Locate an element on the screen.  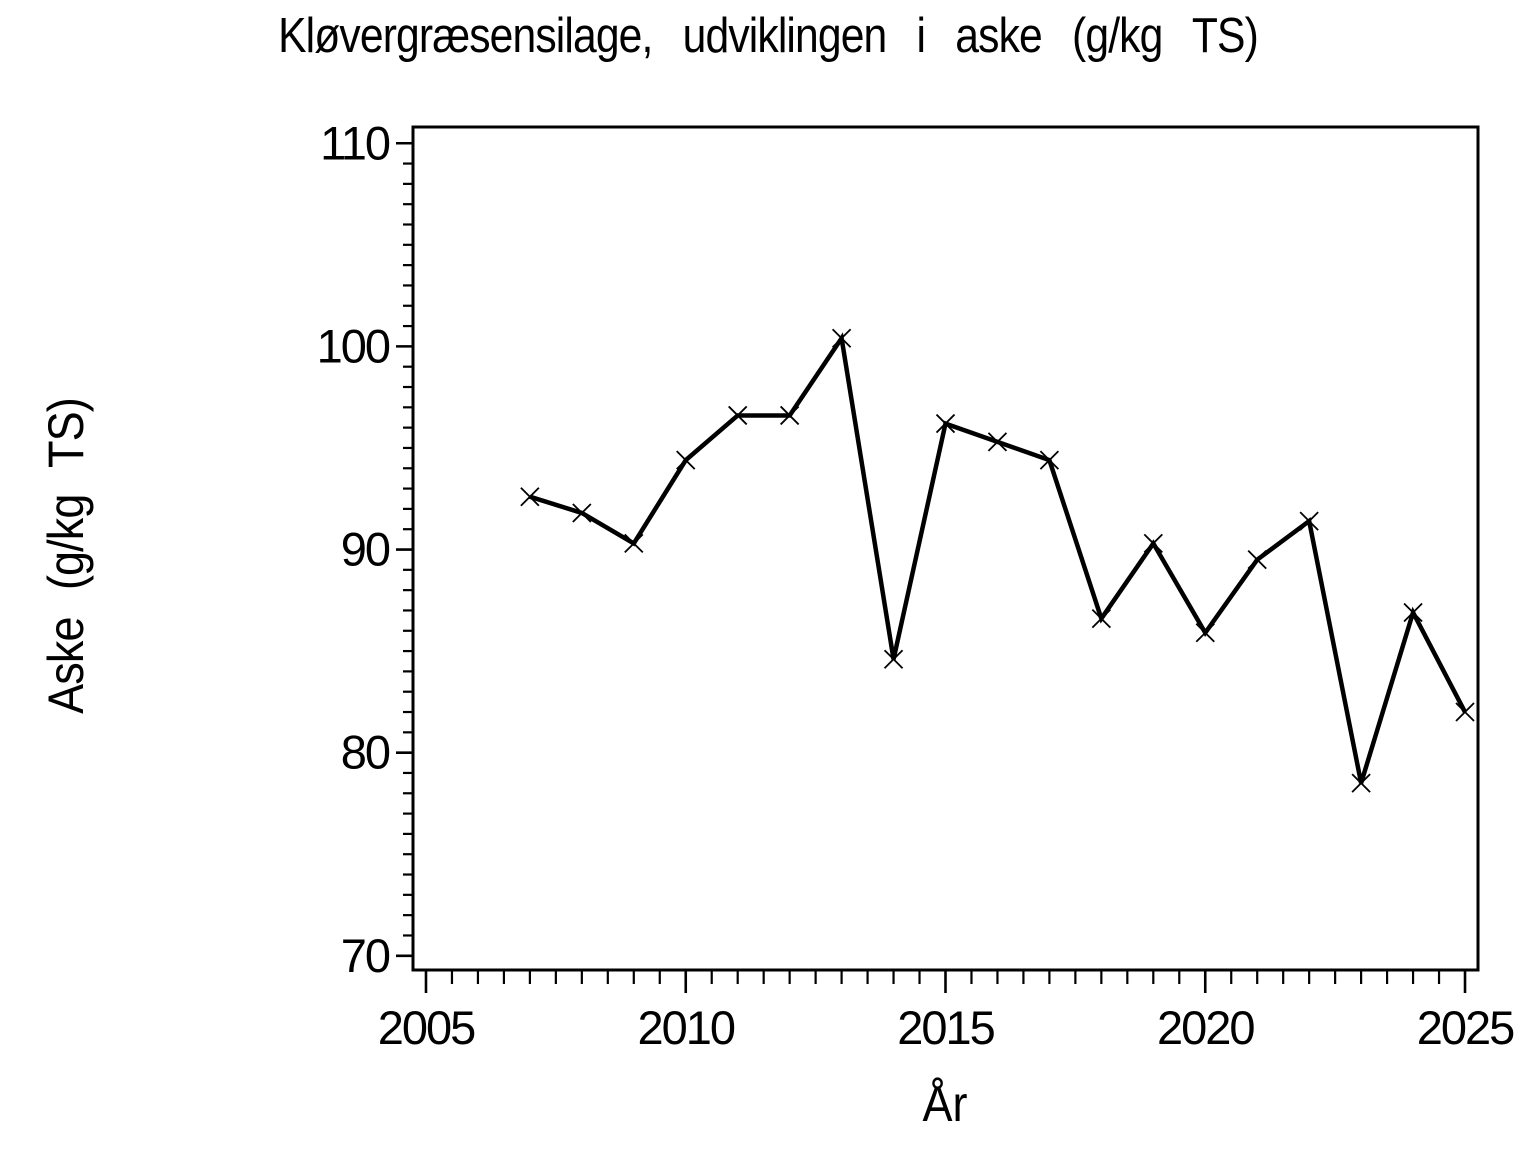
y-tick-label: 100 is located at coordinates (353, 345).